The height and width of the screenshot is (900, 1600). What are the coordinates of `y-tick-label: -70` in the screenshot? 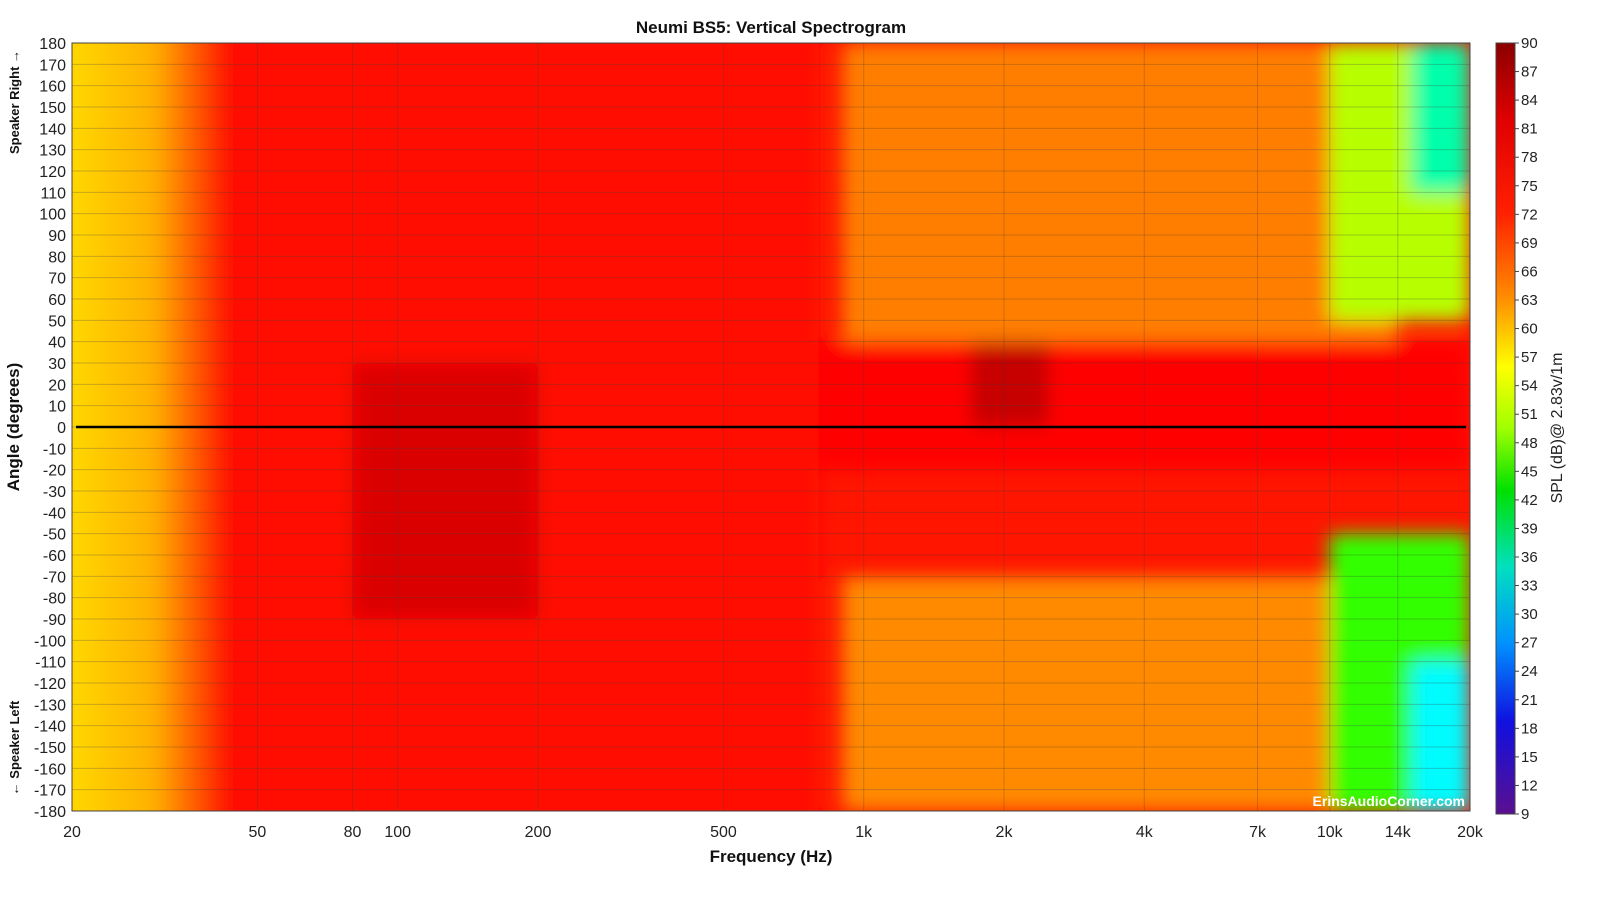 It's located at (54, 577).